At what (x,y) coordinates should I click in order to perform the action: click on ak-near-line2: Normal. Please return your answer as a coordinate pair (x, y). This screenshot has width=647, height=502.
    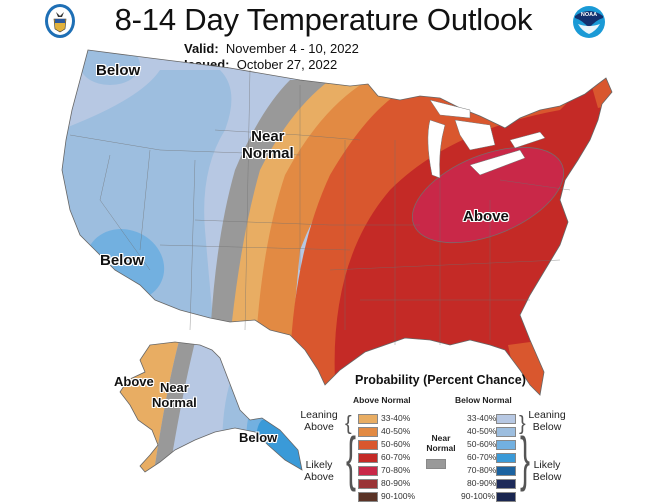
    Looking at the image, I should click on (174, 402).